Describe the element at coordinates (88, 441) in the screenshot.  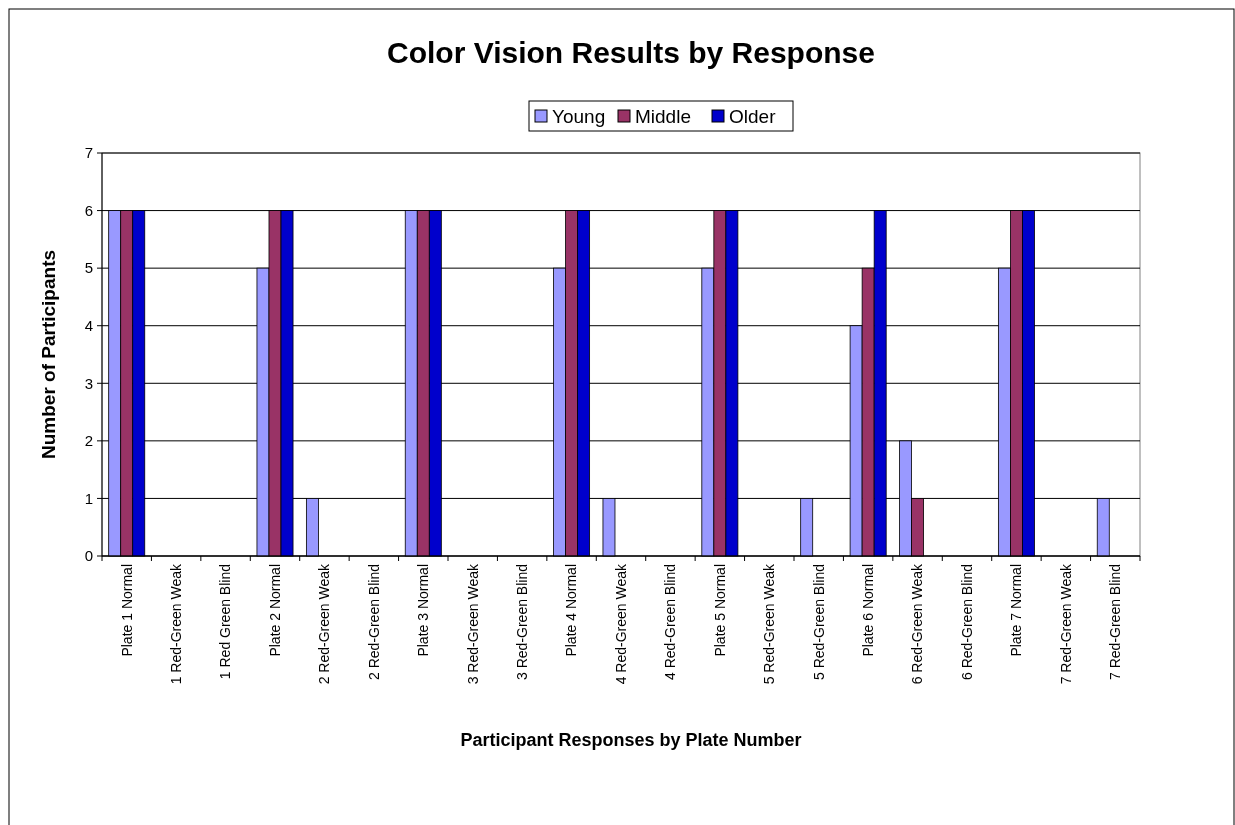
I see `y-tick-label: 2` at that location.